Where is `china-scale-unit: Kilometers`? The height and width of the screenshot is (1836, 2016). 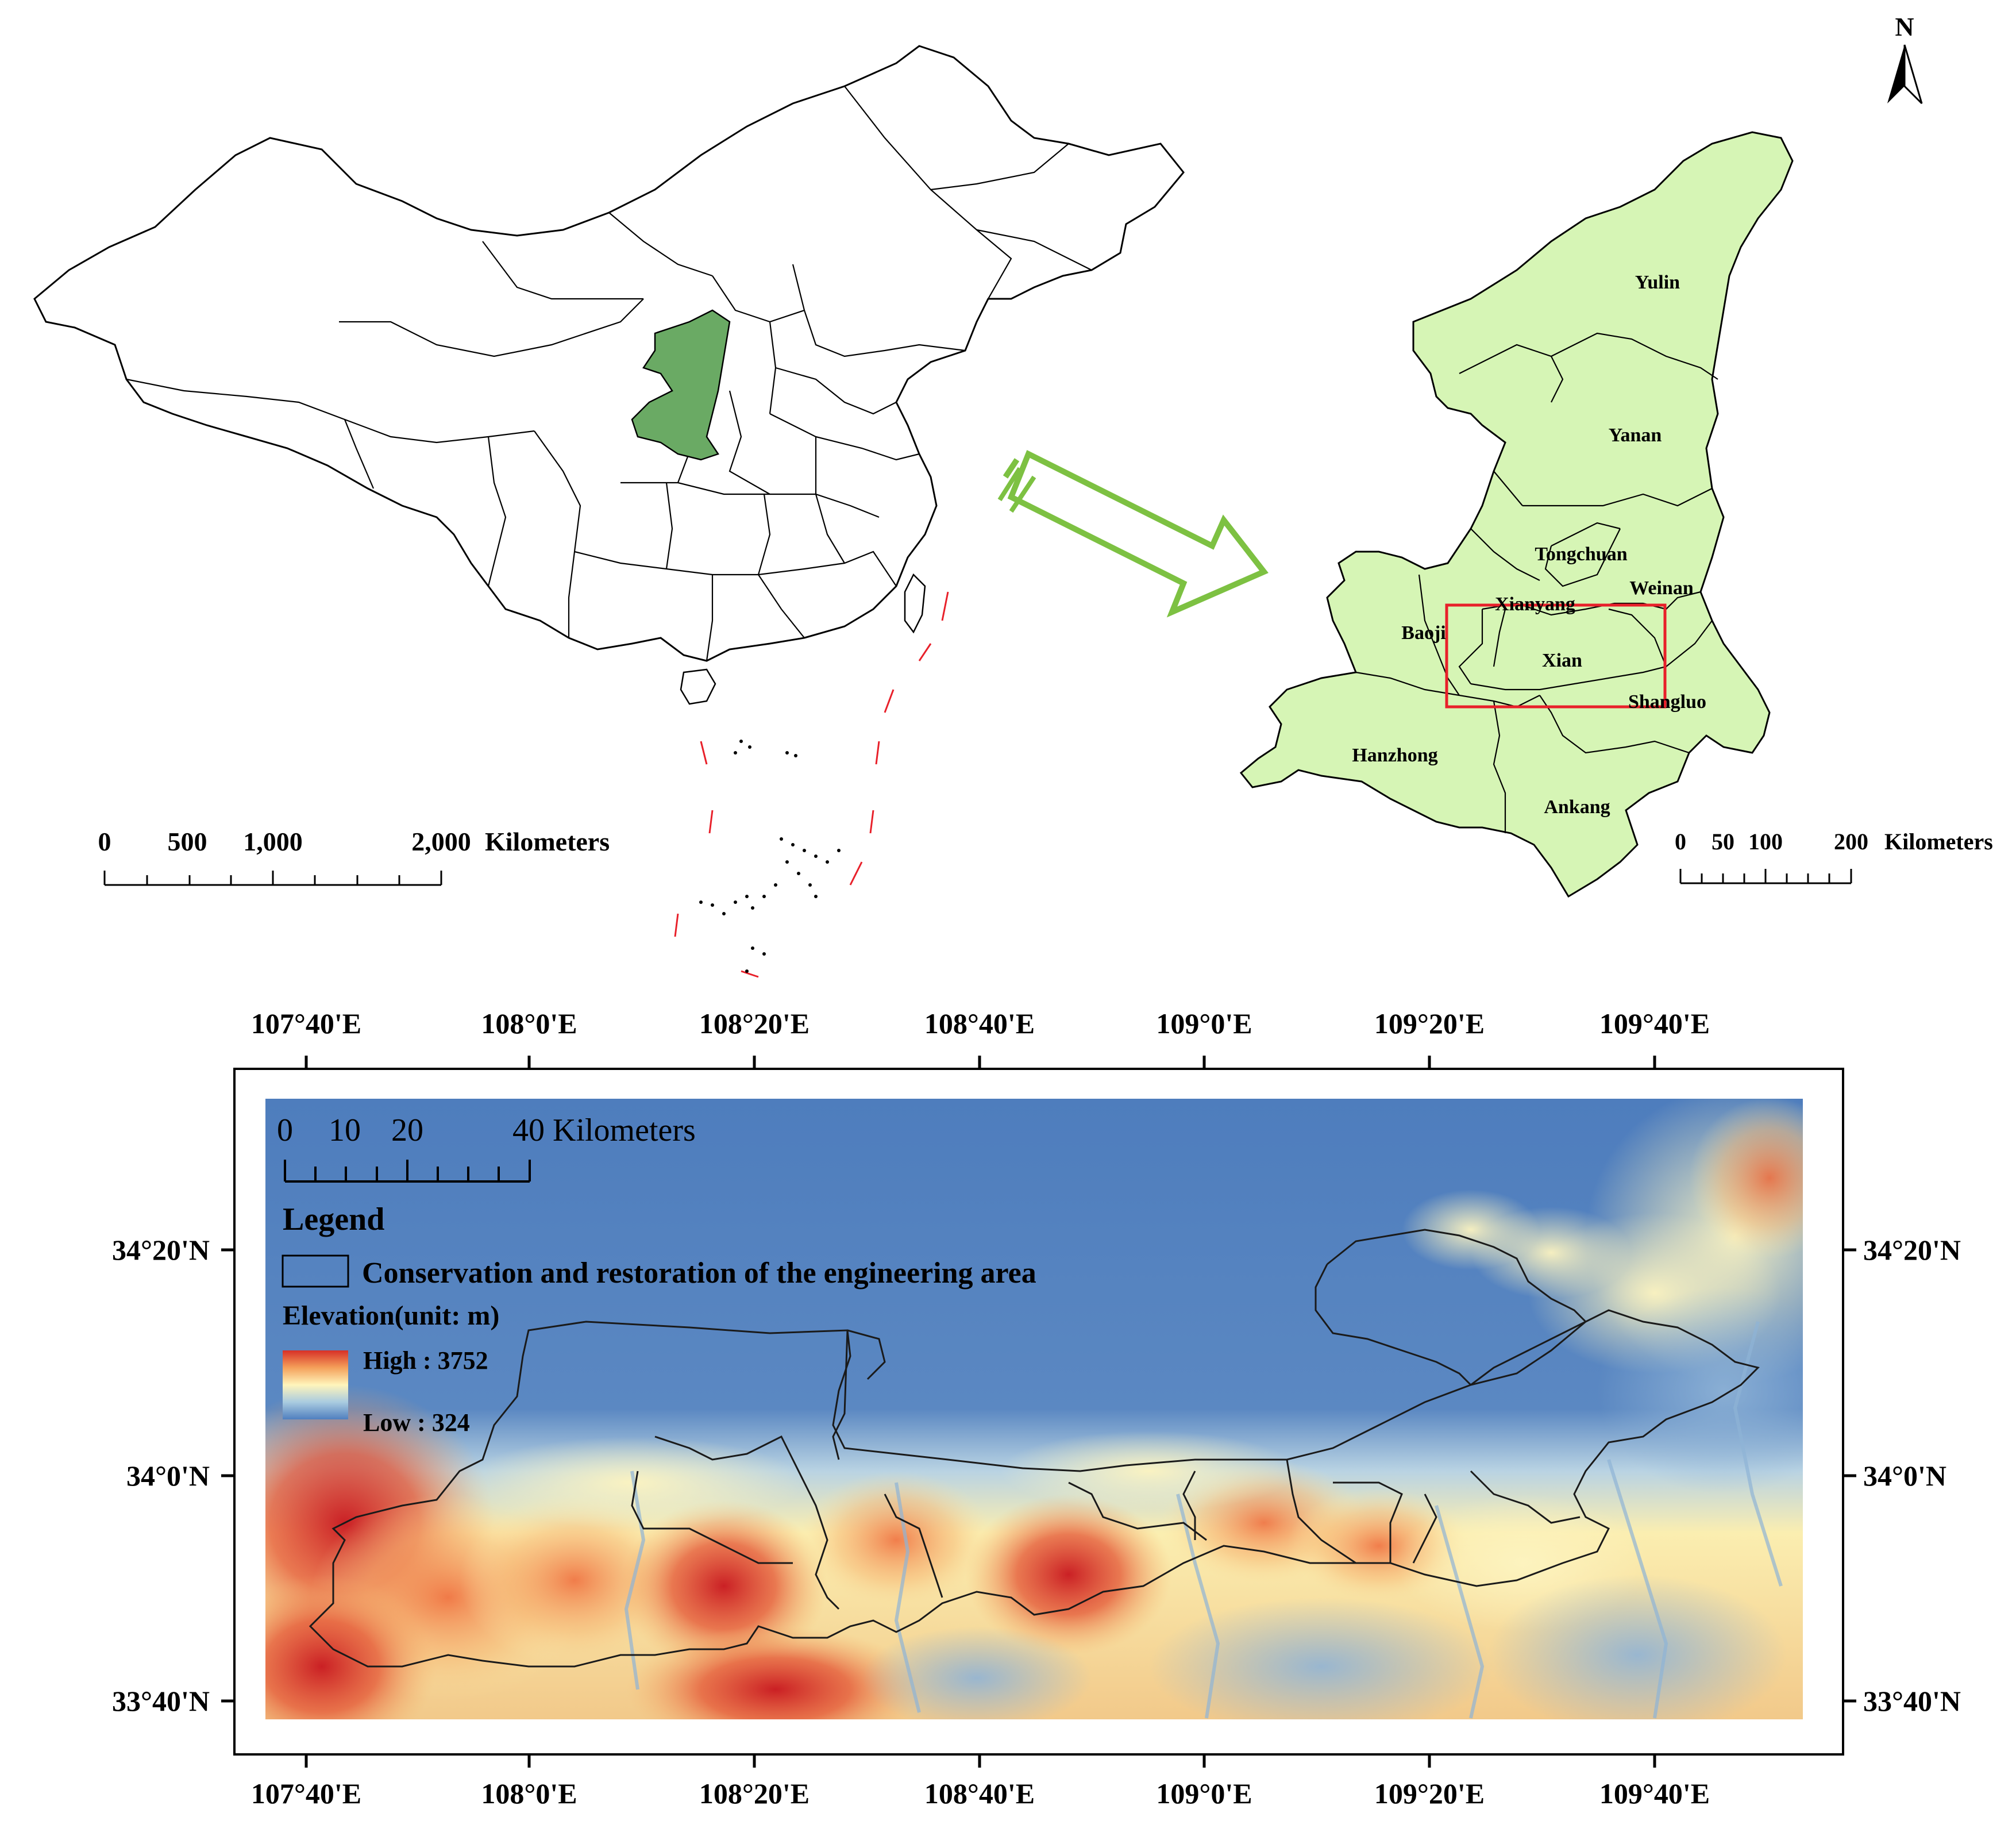 china-scale-unit: Kilometers is located at coordinates (547, 841).